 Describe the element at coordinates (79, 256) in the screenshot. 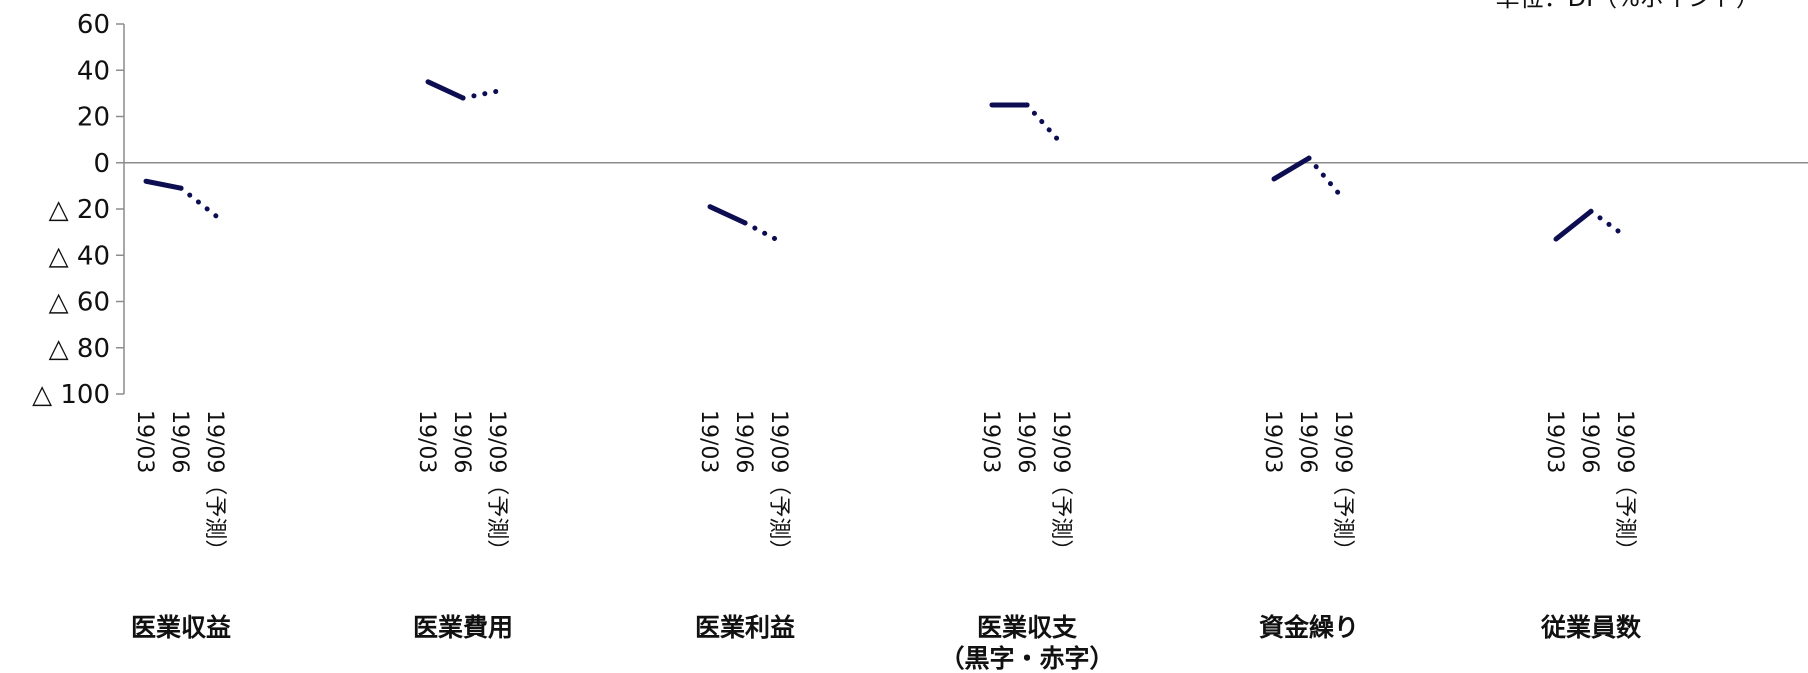

I see `y-tick-label: △ 40` at that location.